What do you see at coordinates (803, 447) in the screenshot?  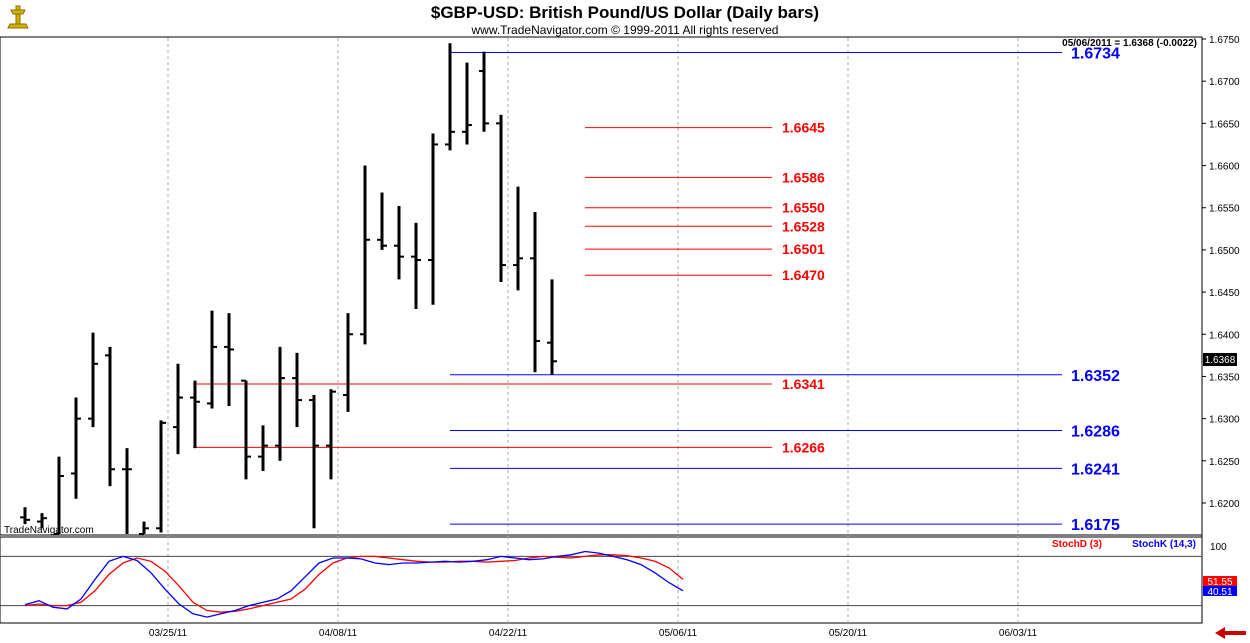 I see `red-level-label: 1.6266` at bounding box center [803, 447].